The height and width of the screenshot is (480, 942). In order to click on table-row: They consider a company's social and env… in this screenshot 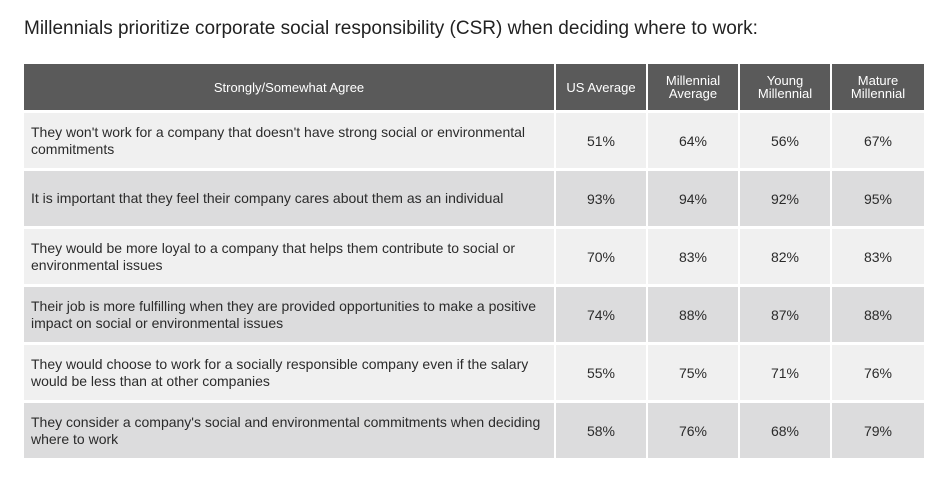, I will do `click(474, 429)`.